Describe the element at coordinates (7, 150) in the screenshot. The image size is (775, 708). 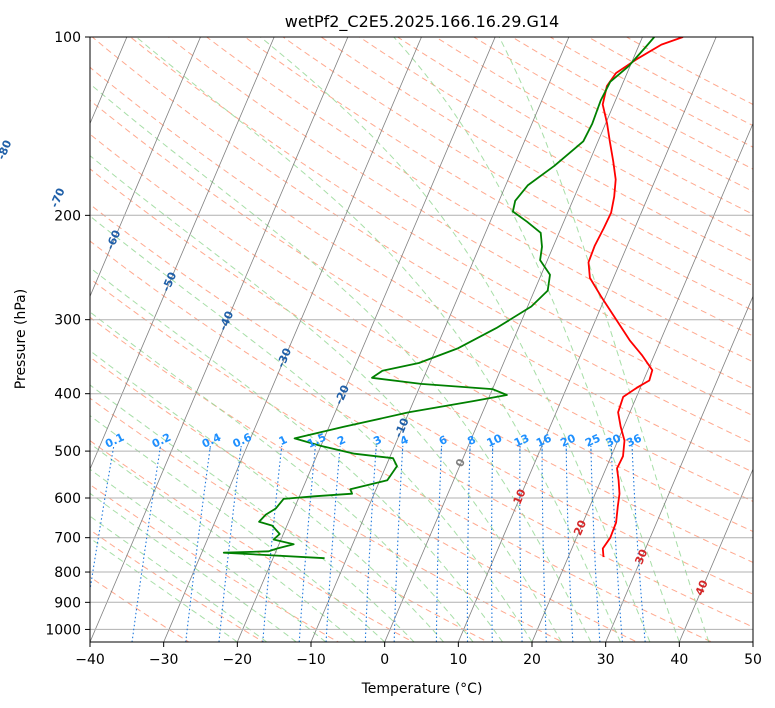
I see `isotherm_labels_neg.2: -80` at that location.